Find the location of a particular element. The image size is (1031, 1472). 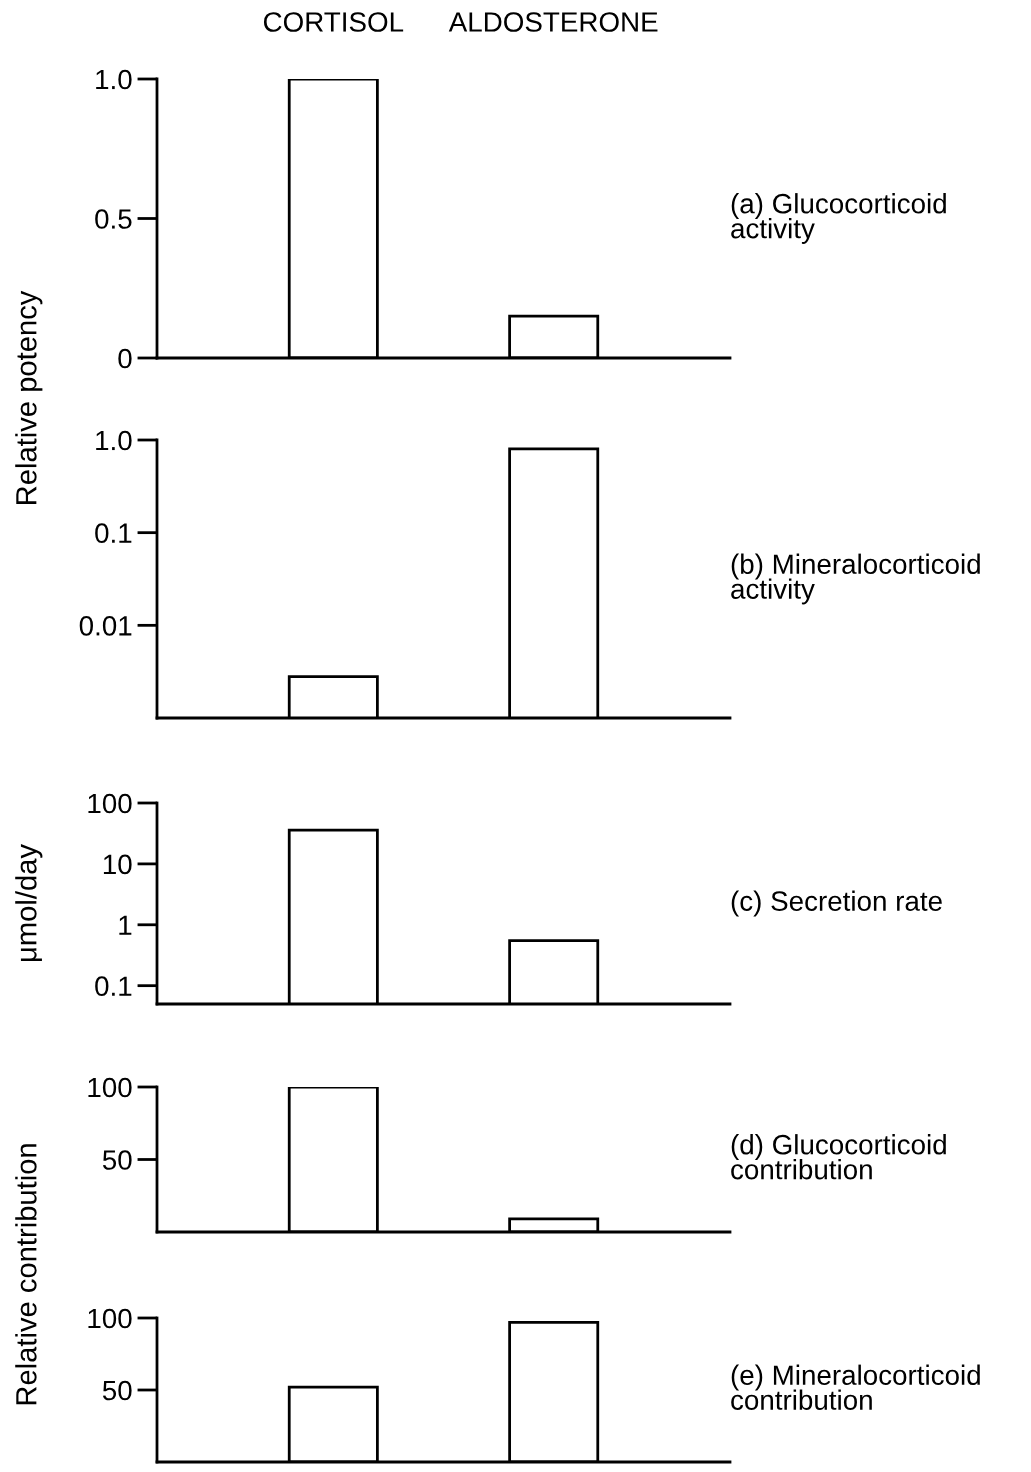

y-tick-label: 1 is located at coordinates (125, 925).